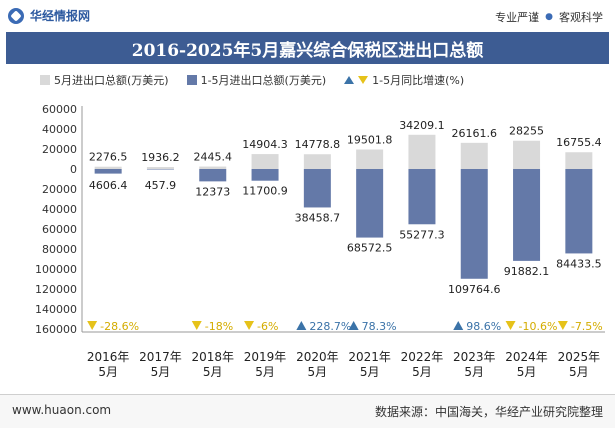  Describe the element at coordinates (59, 249) in the screenshot. I see `y-tick-label: 80000` at that location.